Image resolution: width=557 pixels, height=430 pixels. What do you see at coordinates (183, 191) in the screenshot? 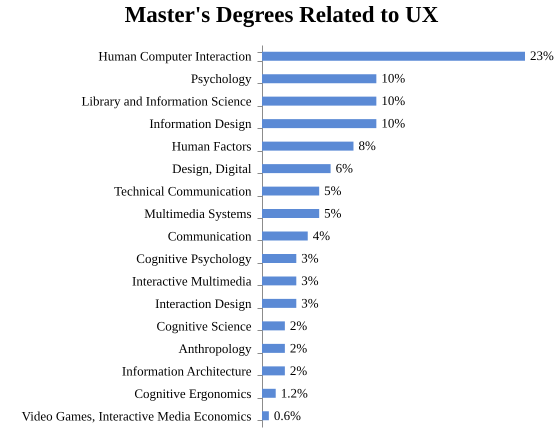
I see `y-tick-label: Technical Communication` at bounding box center [183, 191].